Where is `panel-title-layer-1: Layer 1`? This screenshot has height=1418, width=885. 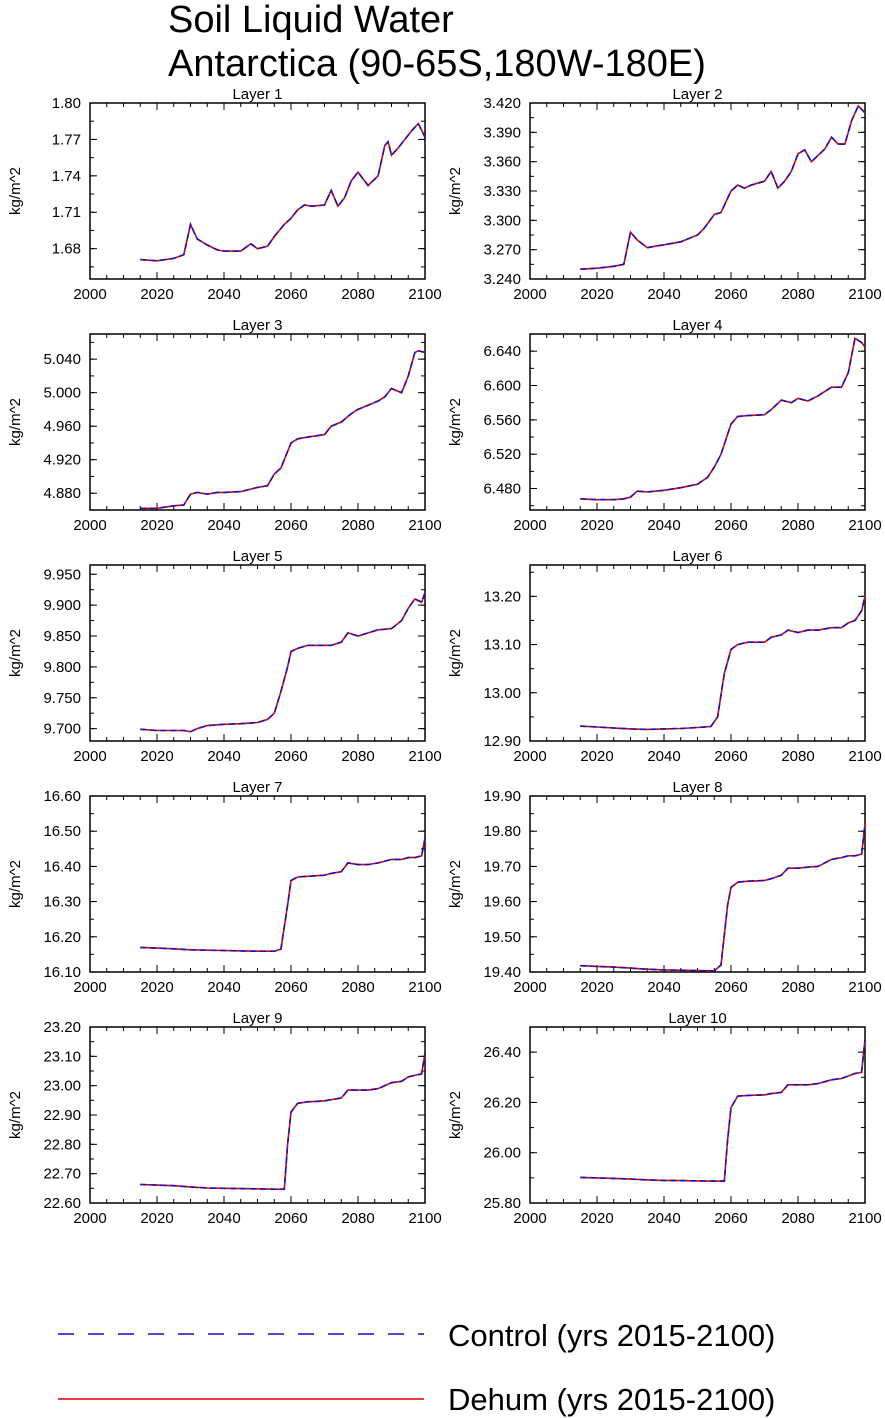
panel-title-layer-1: Layer 1 is located at coordinates (257, 94).